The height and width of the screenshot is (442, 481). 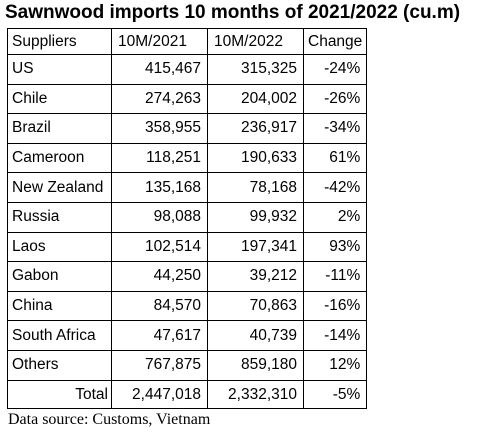 I want to click on supplier-cell: Chile, so click(x=59, y=99).